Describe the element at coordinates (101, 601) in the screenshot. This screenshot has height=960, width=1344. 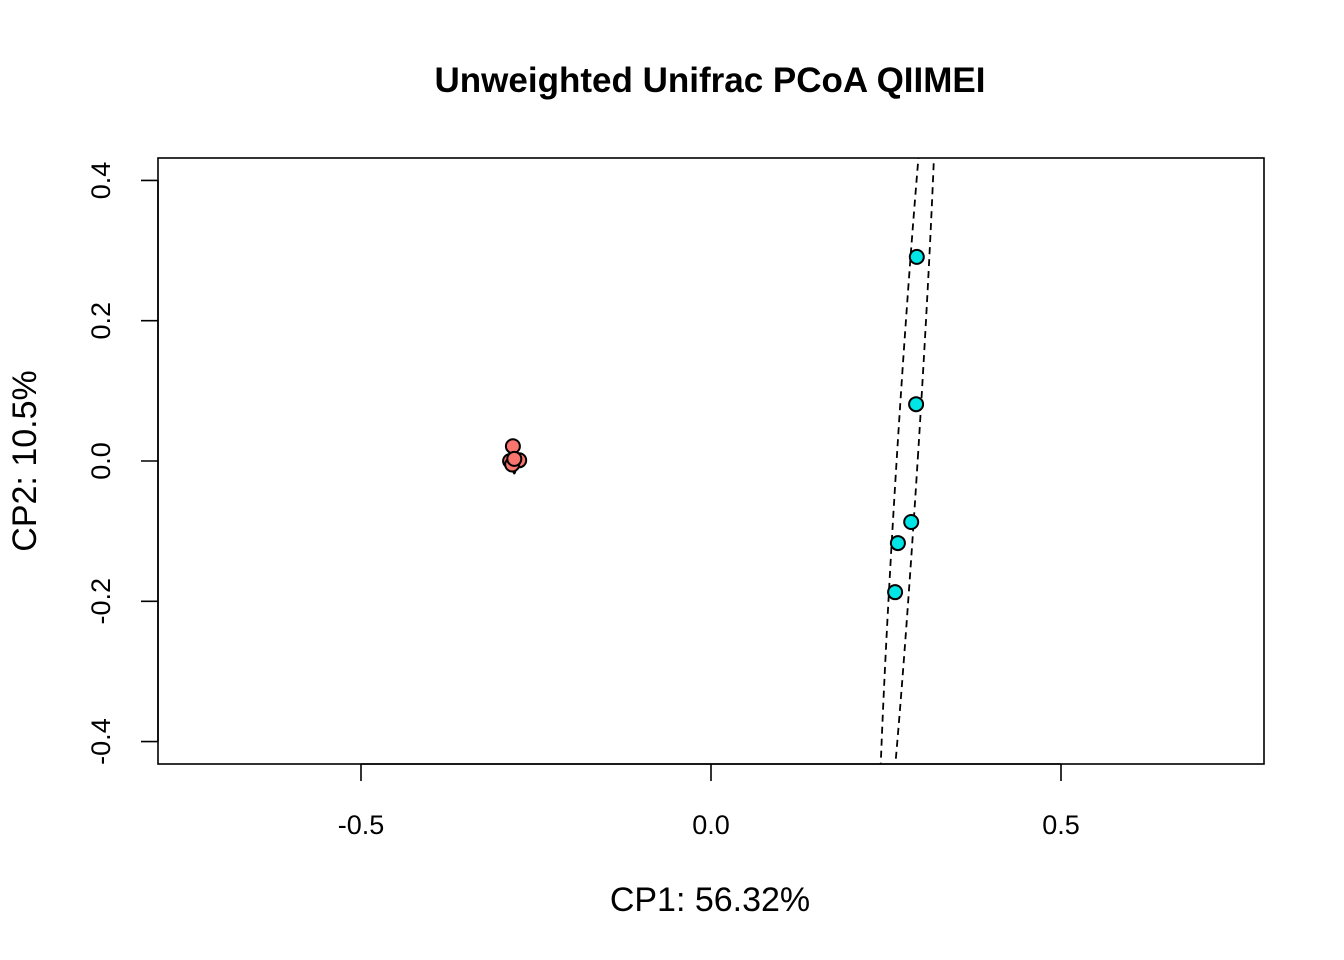
I see `y-tick-label: -0.2` at that location.